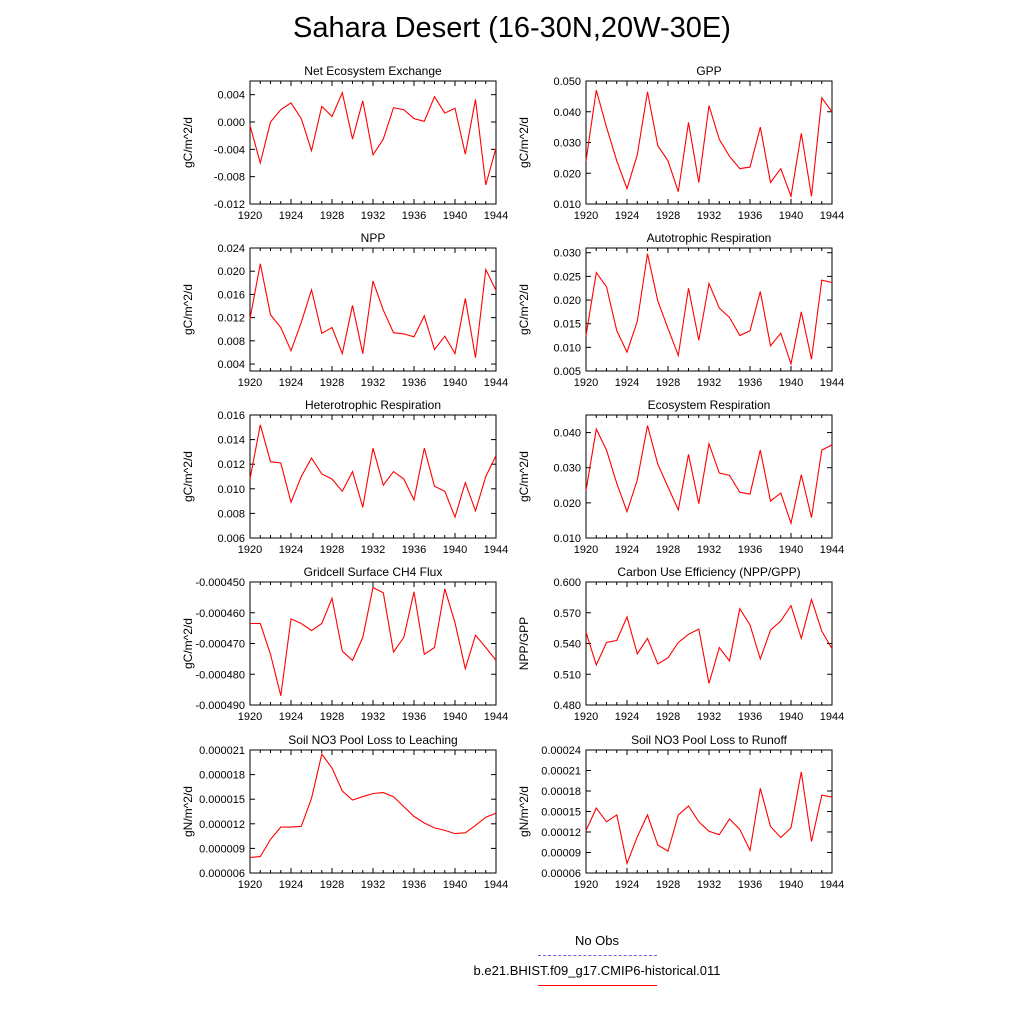 The height and width of the screenshot is (1024, 1024). What do you see at coordinates (231, 441) in the screenshot?
I see `y-tick-label: 0.014` at bounding box center [231, 441].